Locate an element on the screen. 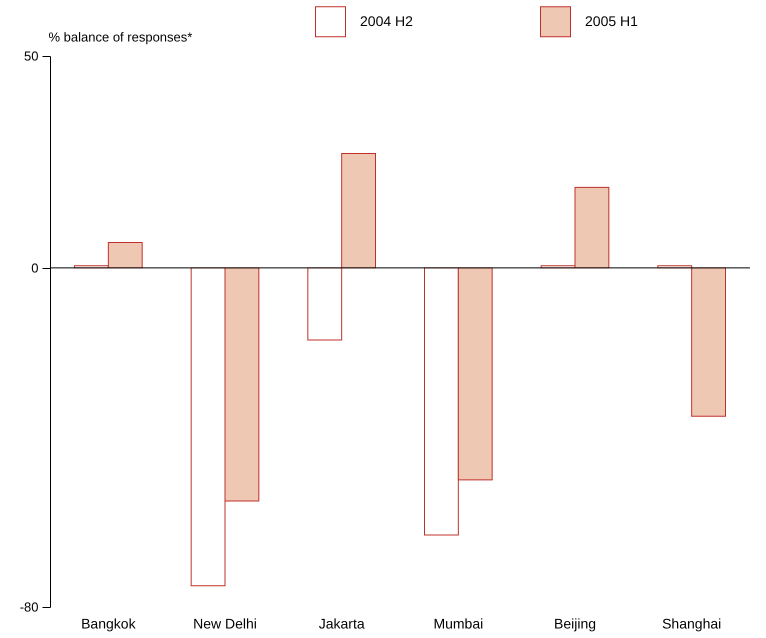 This screenshot has width=766, height=638. y-tick-label: 0 is located at coordinates (34, 268).